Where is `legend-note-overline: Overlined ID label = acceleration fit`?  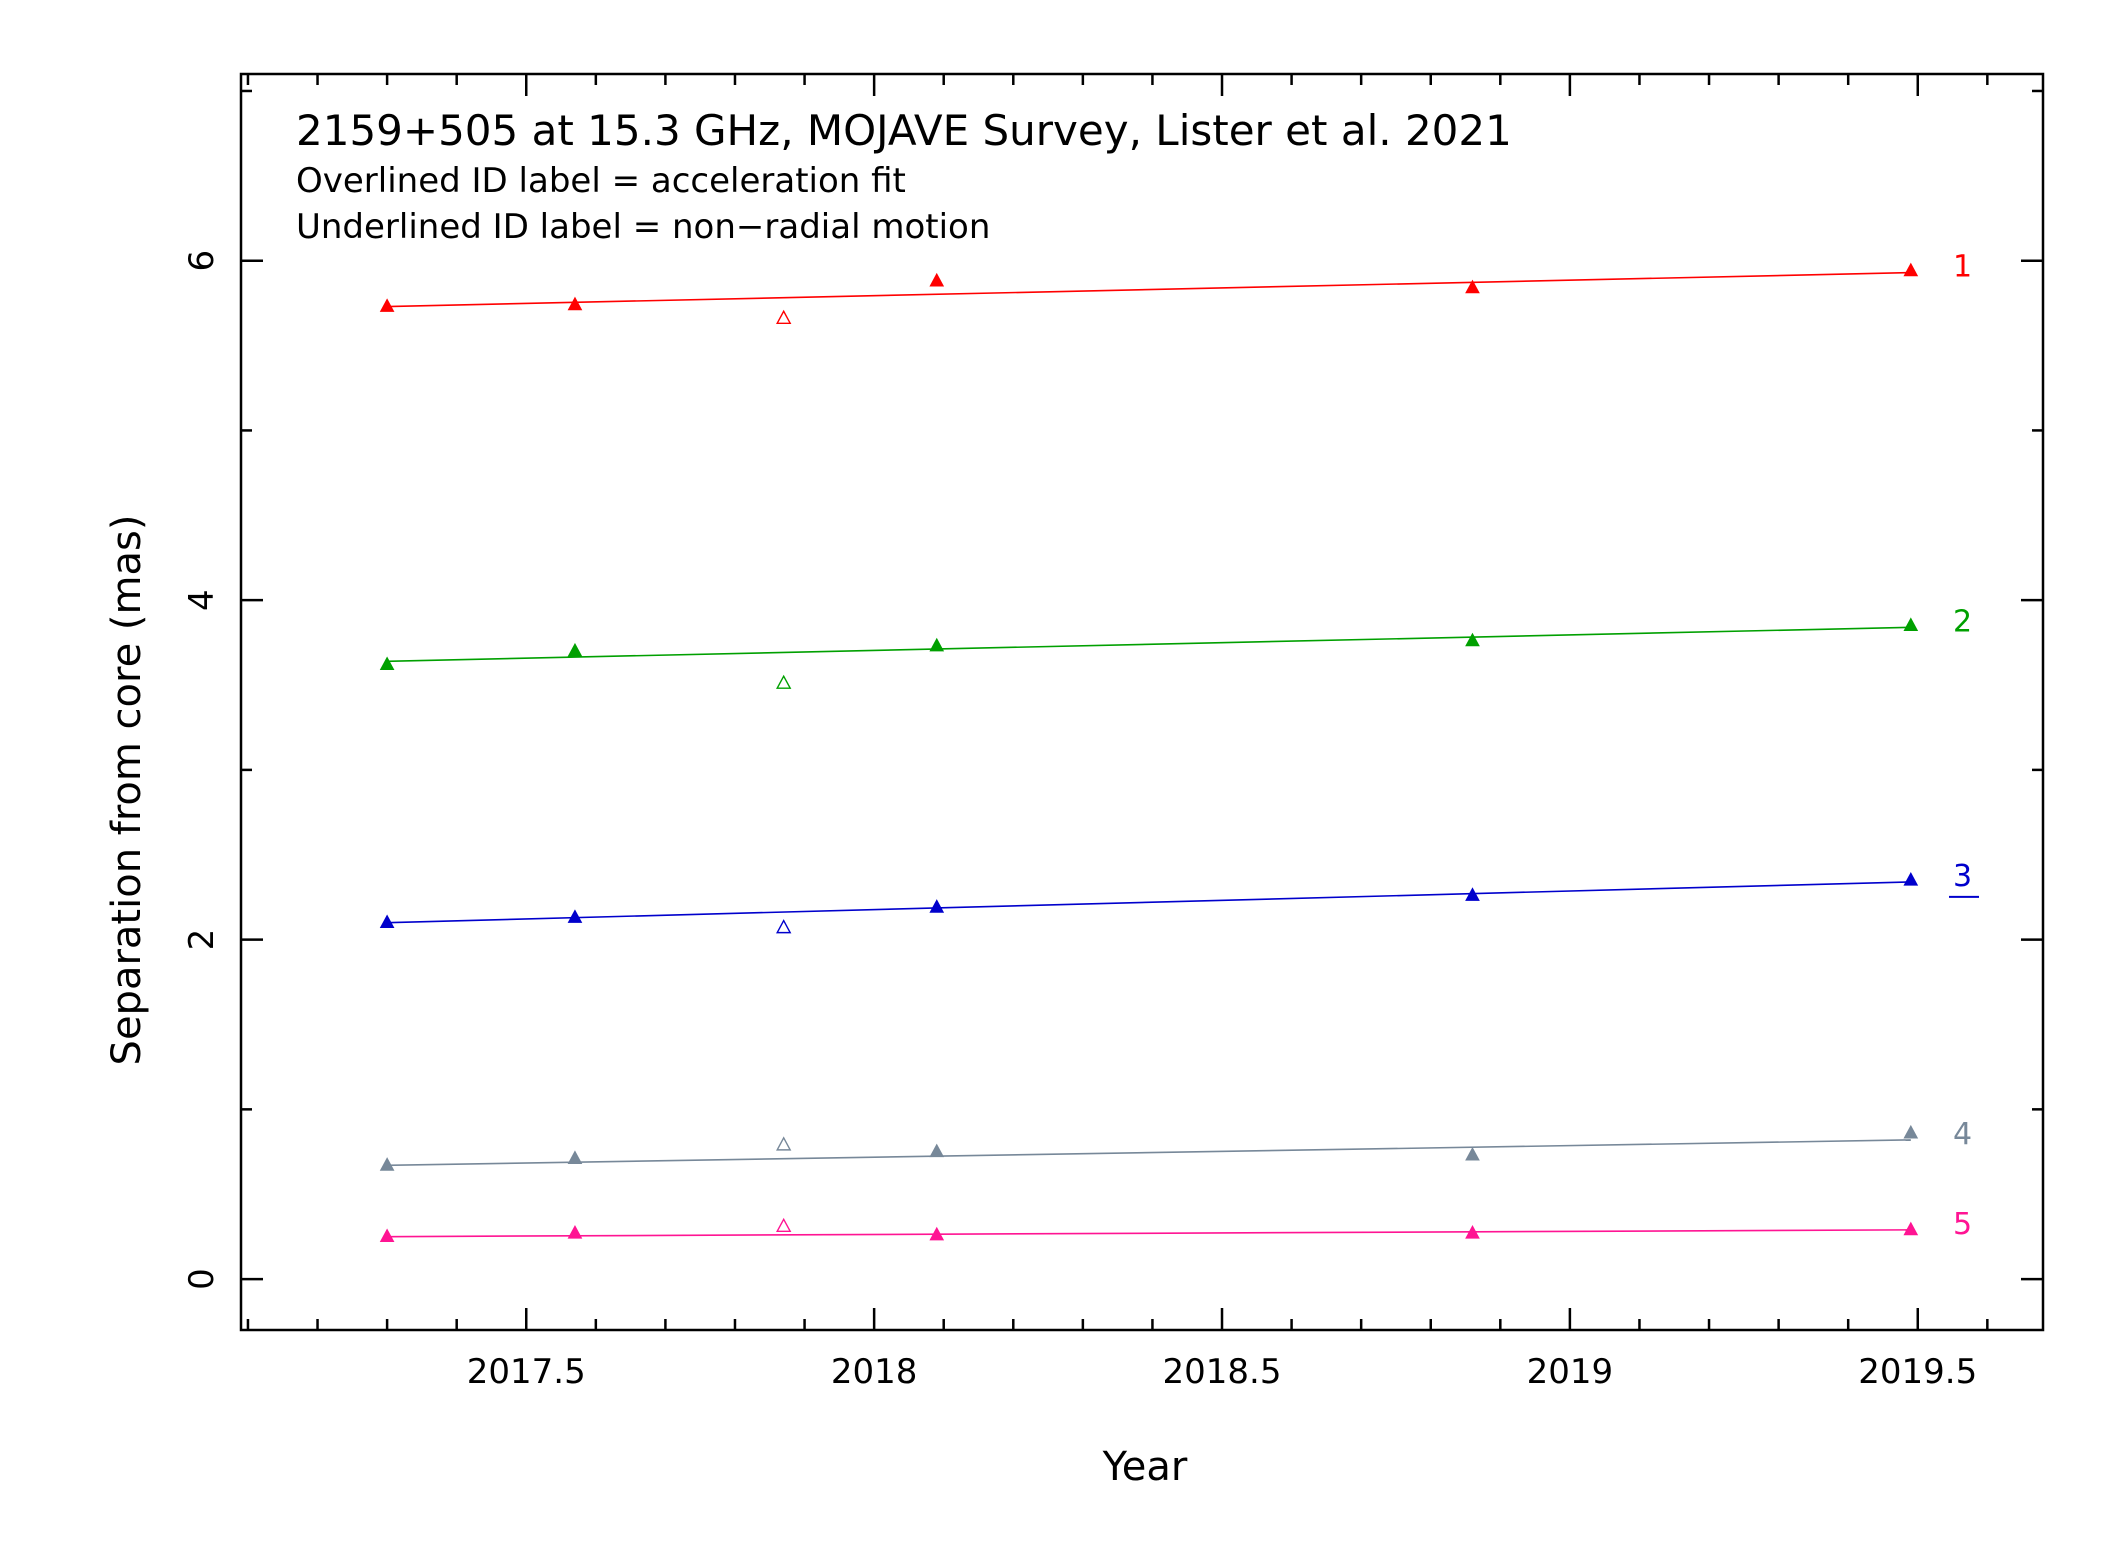 legend-note-overline: Overlined ID label = acceleration fit is located at coordinates (601, 181).